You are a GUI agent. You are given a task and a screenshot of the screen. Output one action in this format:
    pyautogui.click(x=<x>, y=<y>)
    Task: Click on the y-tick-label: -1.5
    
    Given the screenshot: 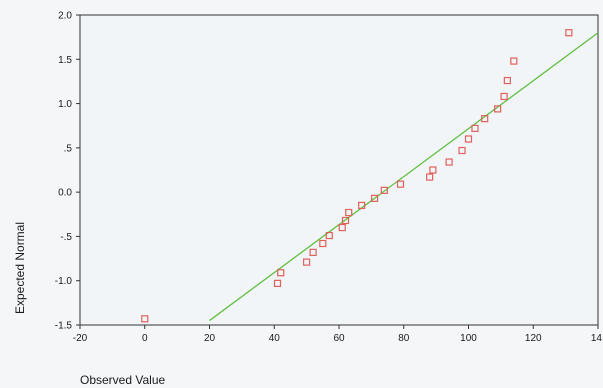 What is the action you would take?
    pyautogui.click(x=64, y=326)
    